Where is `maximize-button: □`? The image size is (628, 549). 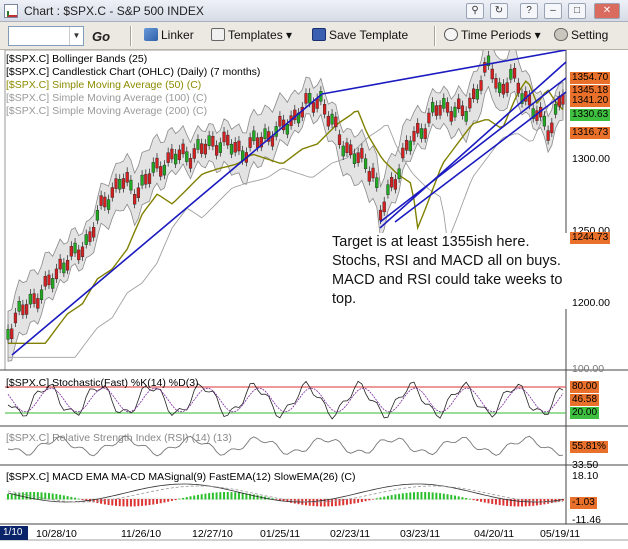 maximize-button: □ is located at coordinates (577, 11).